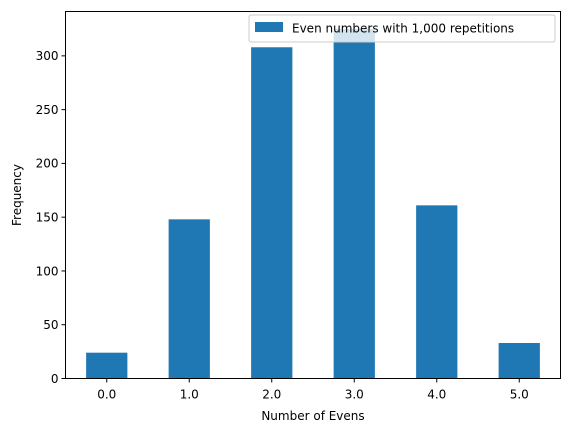 The height and width of the screenshot is (432, 571). What do you see at coordinates (47, 56) in the screenshot?
I see `y-tick-label-6: 300` at bounding box center [47, 56].